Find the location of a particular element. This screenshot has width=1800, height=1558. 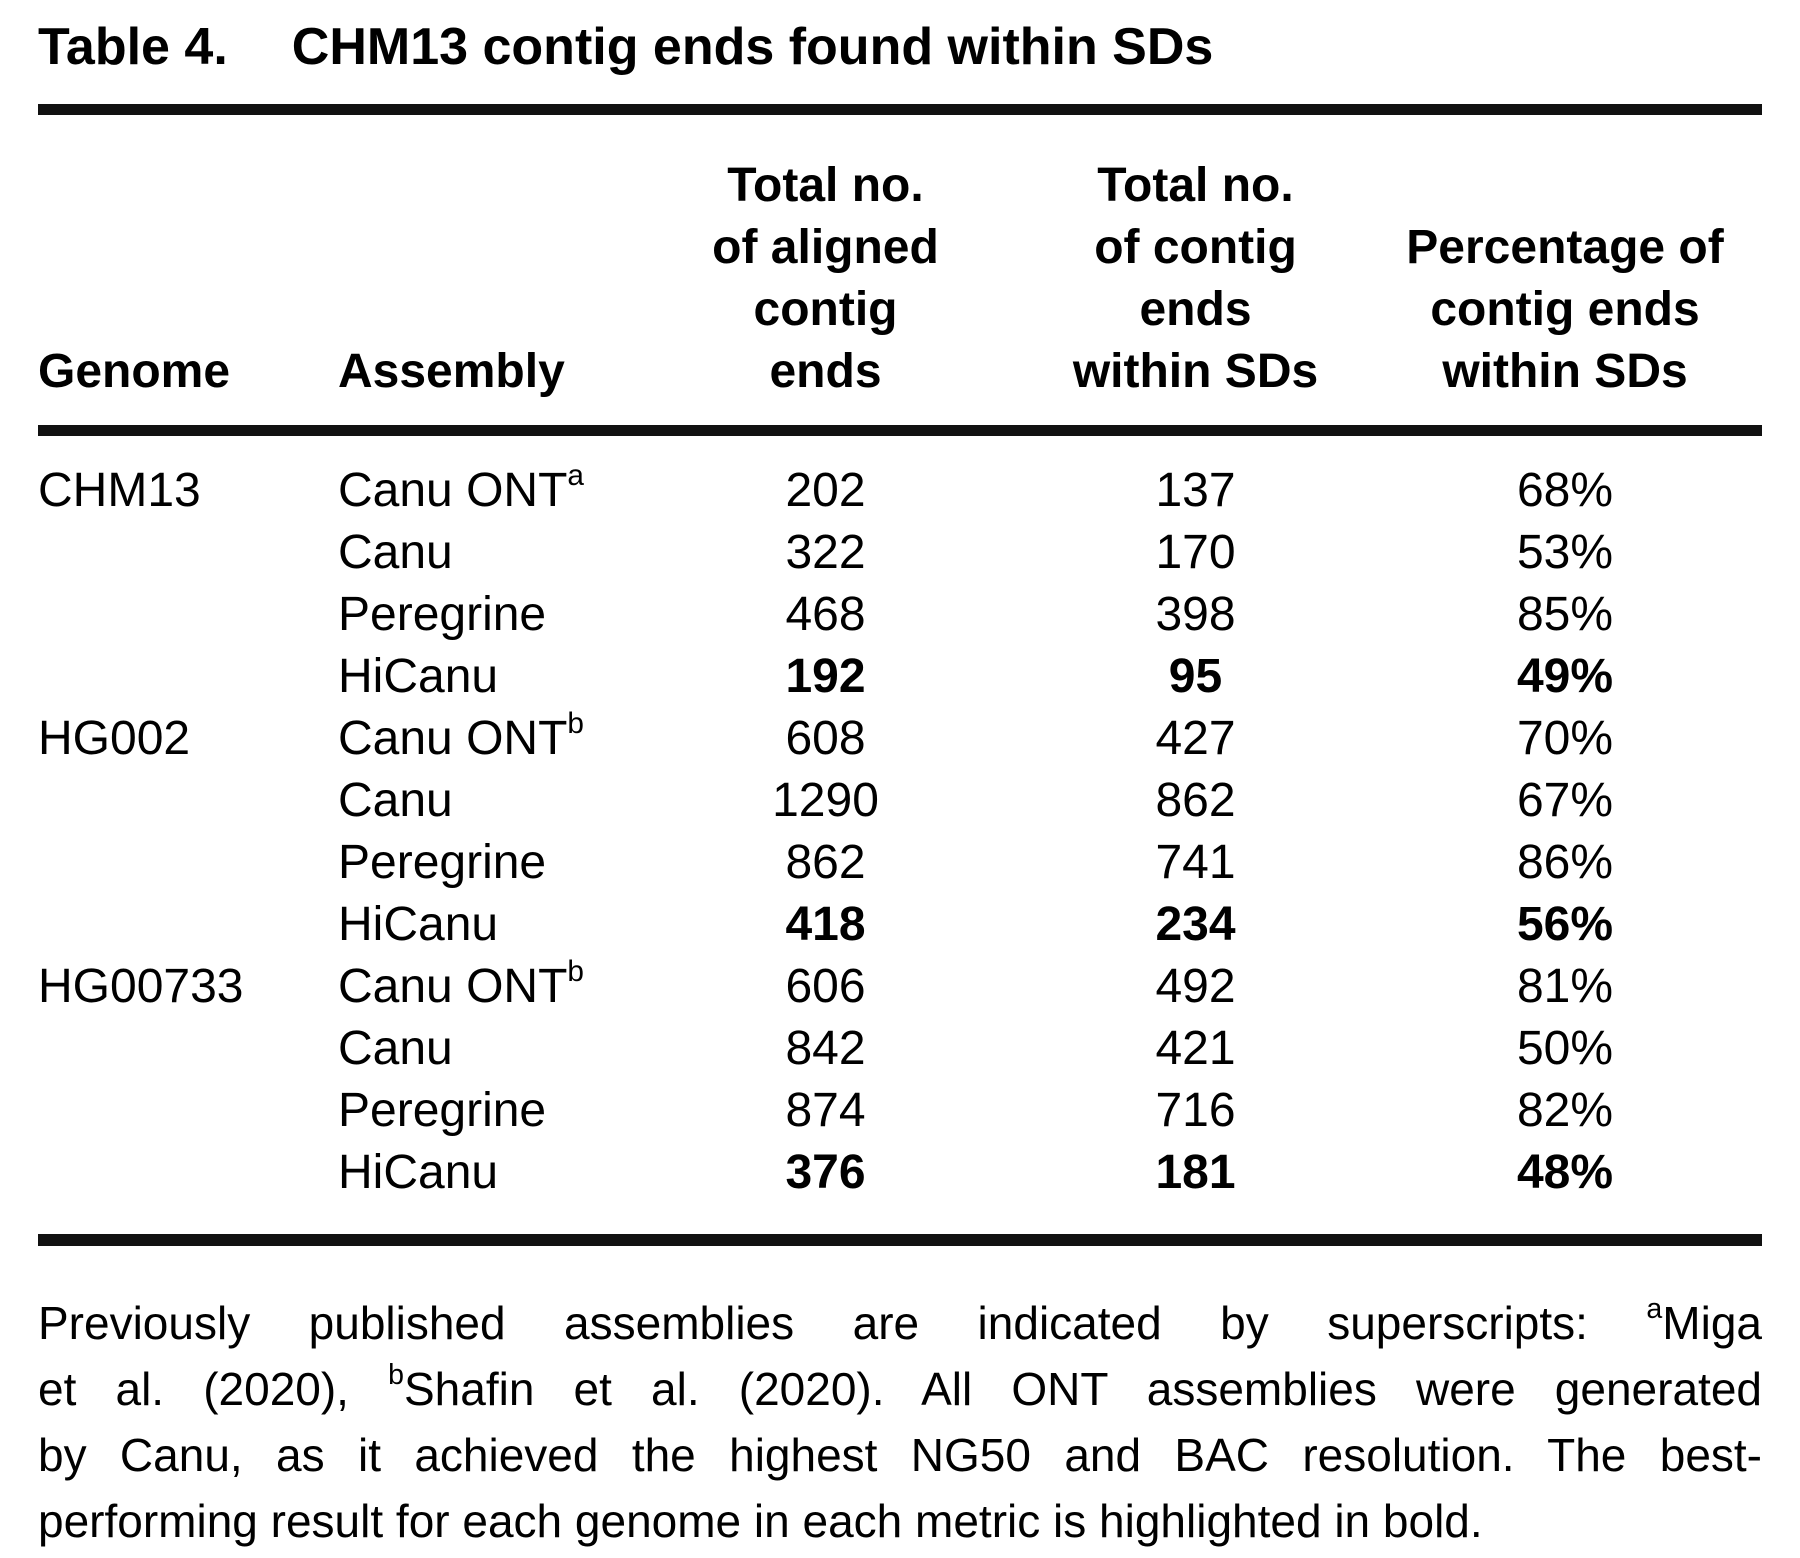

table-row: HG00733 Canu ONTb 606 492 81% is located at coordinates (900, 987).